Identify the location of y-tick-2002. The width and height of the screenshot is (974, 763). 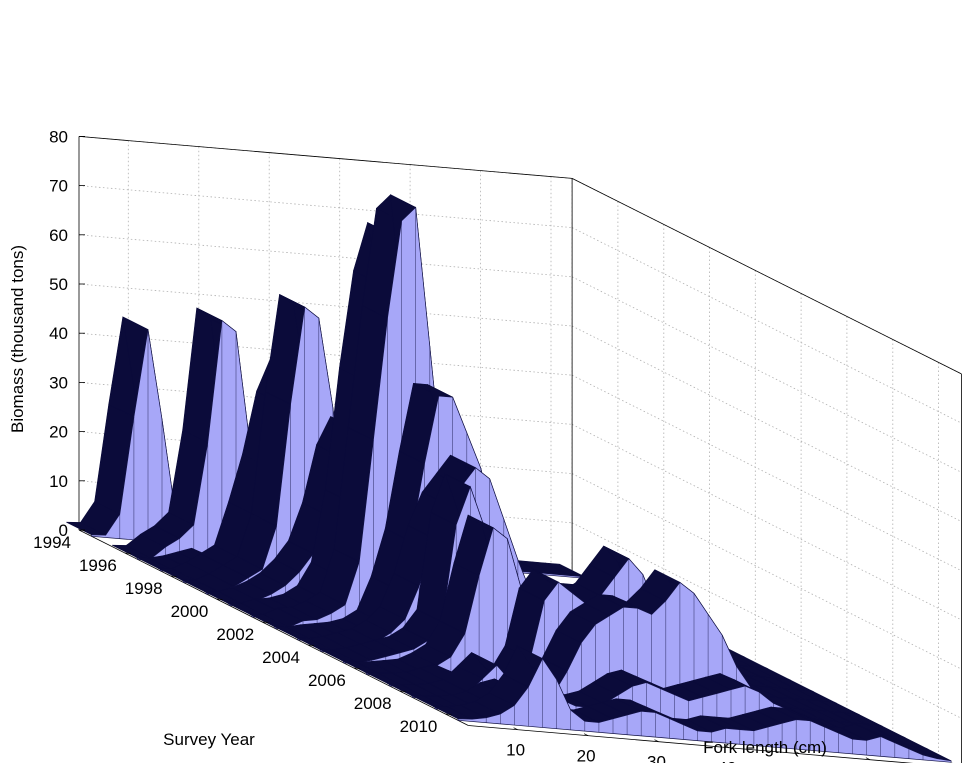
(265, 622).